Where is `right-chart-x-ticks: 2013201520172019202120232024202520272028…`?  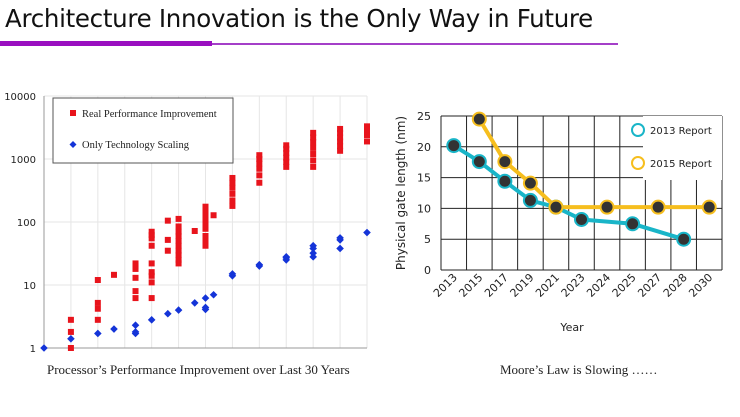
right-chart-x-ticks: 2013201520172019202120232024202520272028… is located at coordinates (573, 285).